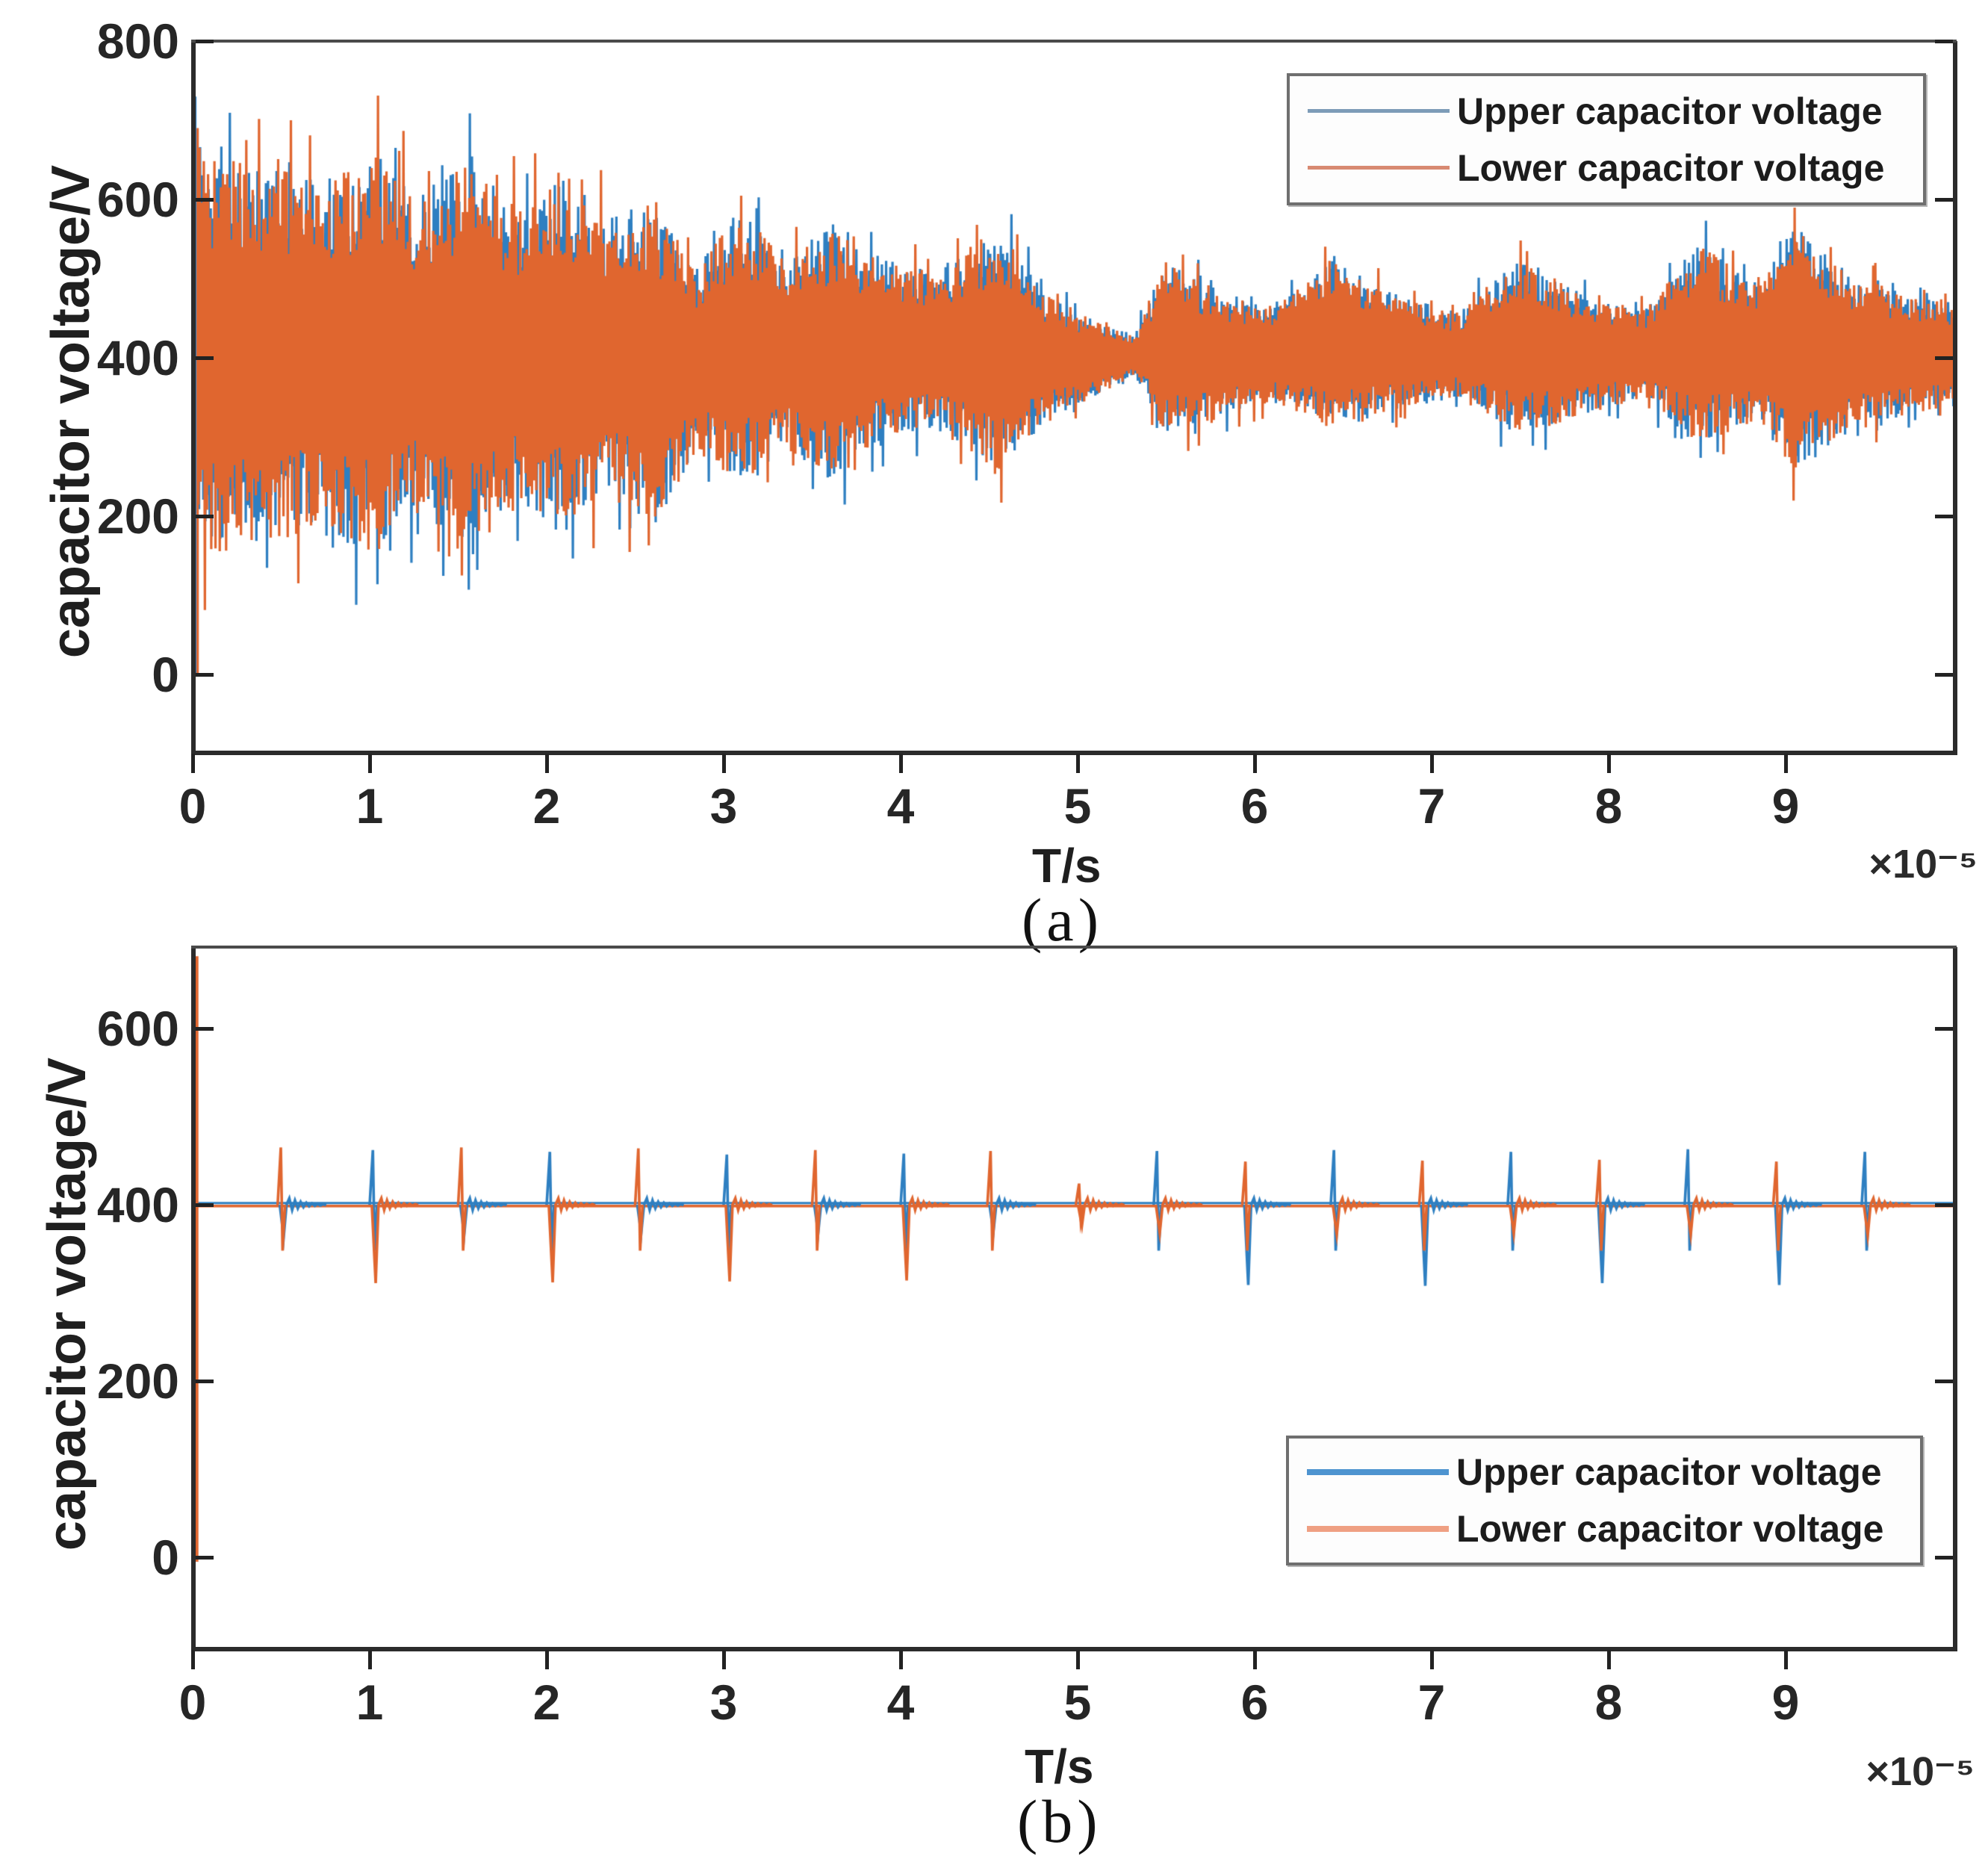 The image size is (1988, 1865). What do you see at coordinates (1921, 1771) in the screenshot?
I see `chart-b-x-multiplier: ×10⁻⁵` at bounding box center [1921, 1771].